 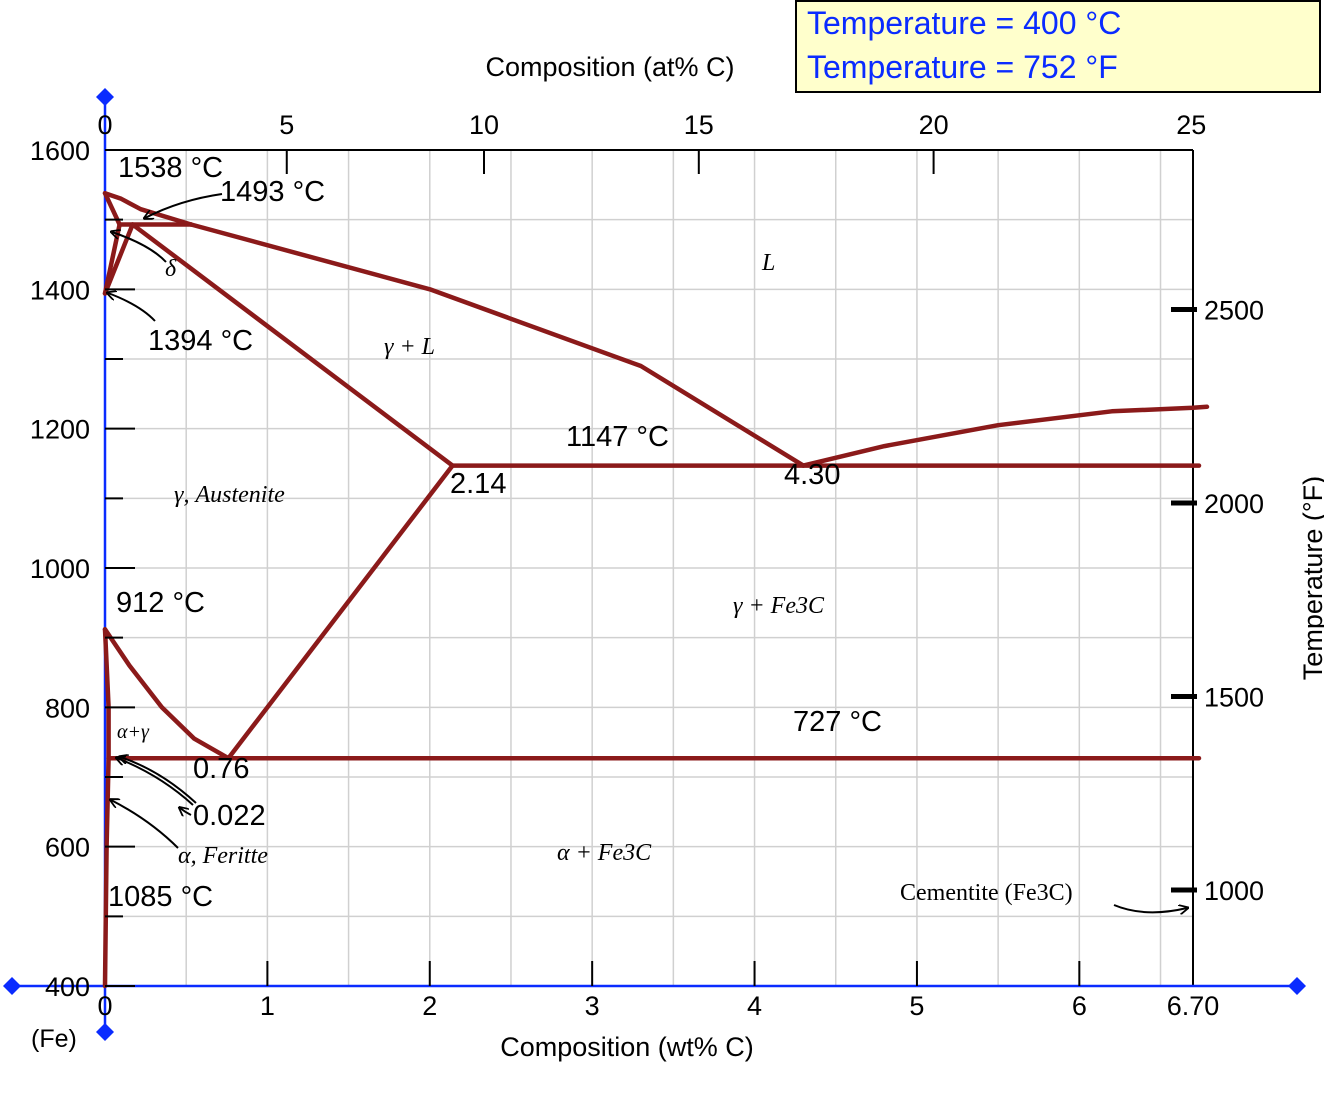 I want to click on y-right-tick-label: 1500, so click(x=1234, y=697).